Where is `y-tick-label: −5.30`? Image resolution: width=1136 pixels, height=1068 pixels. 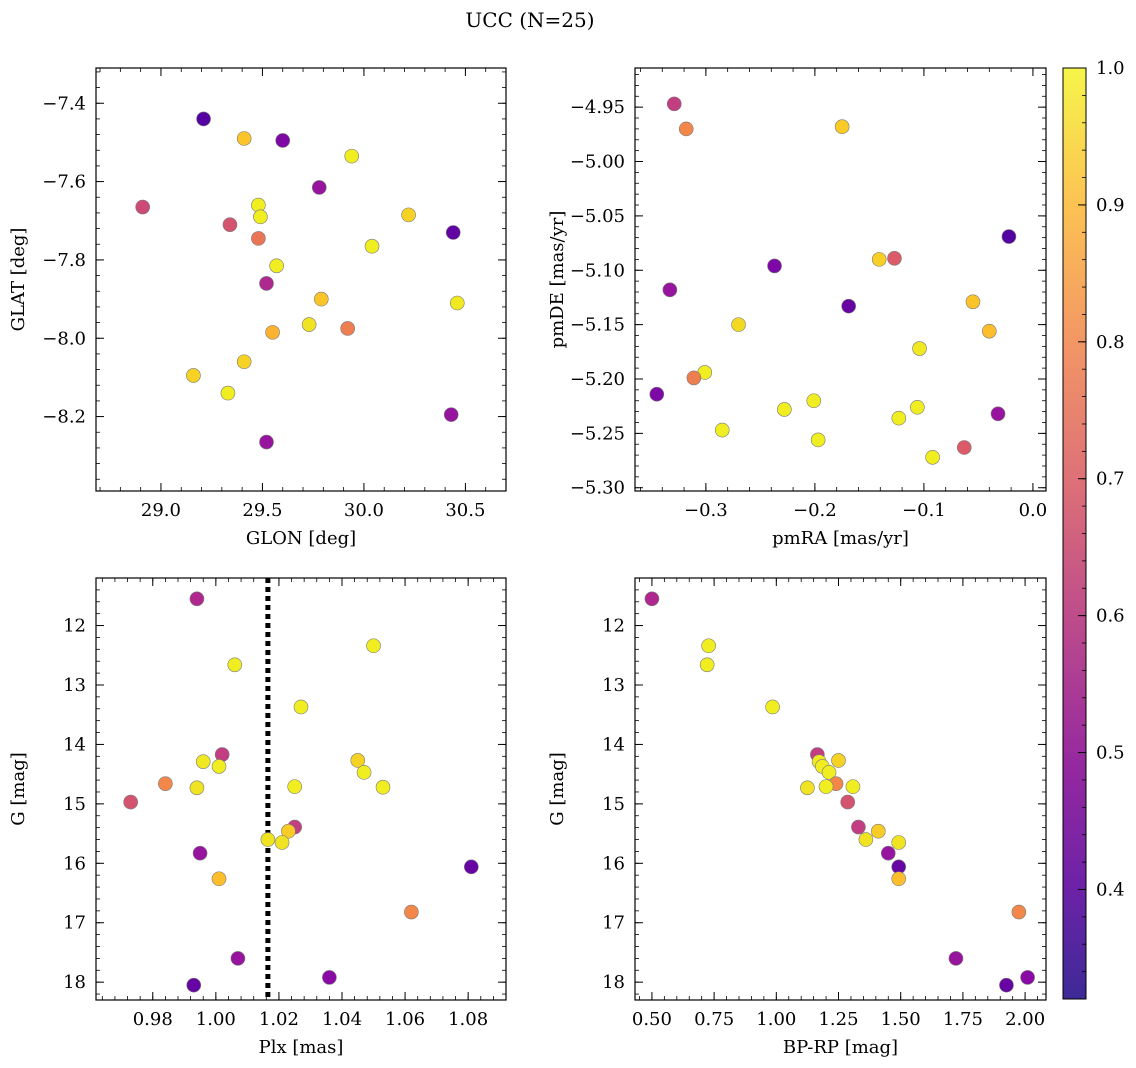 y-tick-label: −5.30 is located at coordinates (597, 488).